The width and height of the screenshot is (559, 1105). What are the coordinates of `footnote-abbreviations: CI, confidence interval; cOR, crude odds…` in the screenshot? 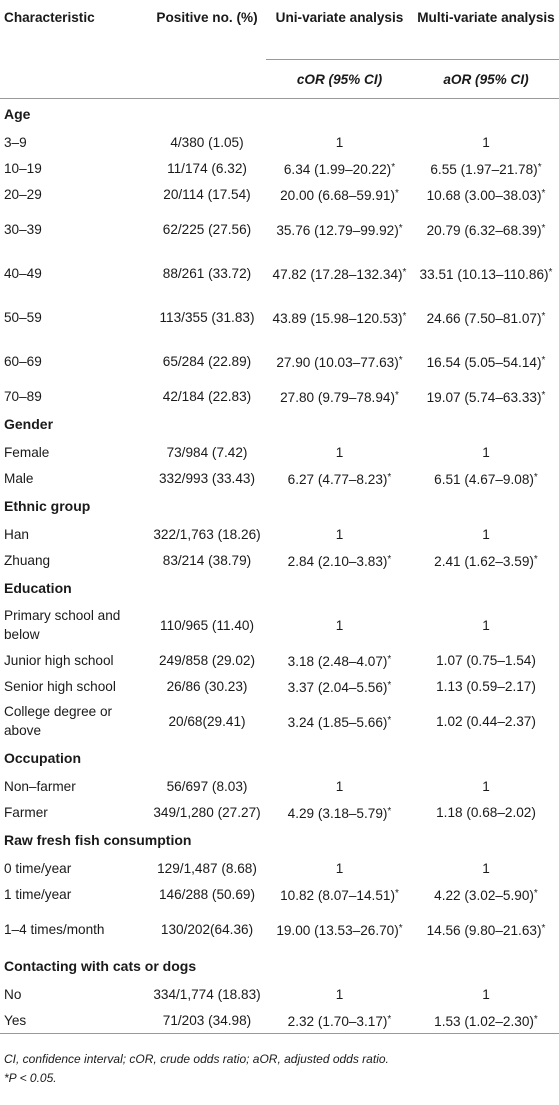 It's located at (196, 1059).